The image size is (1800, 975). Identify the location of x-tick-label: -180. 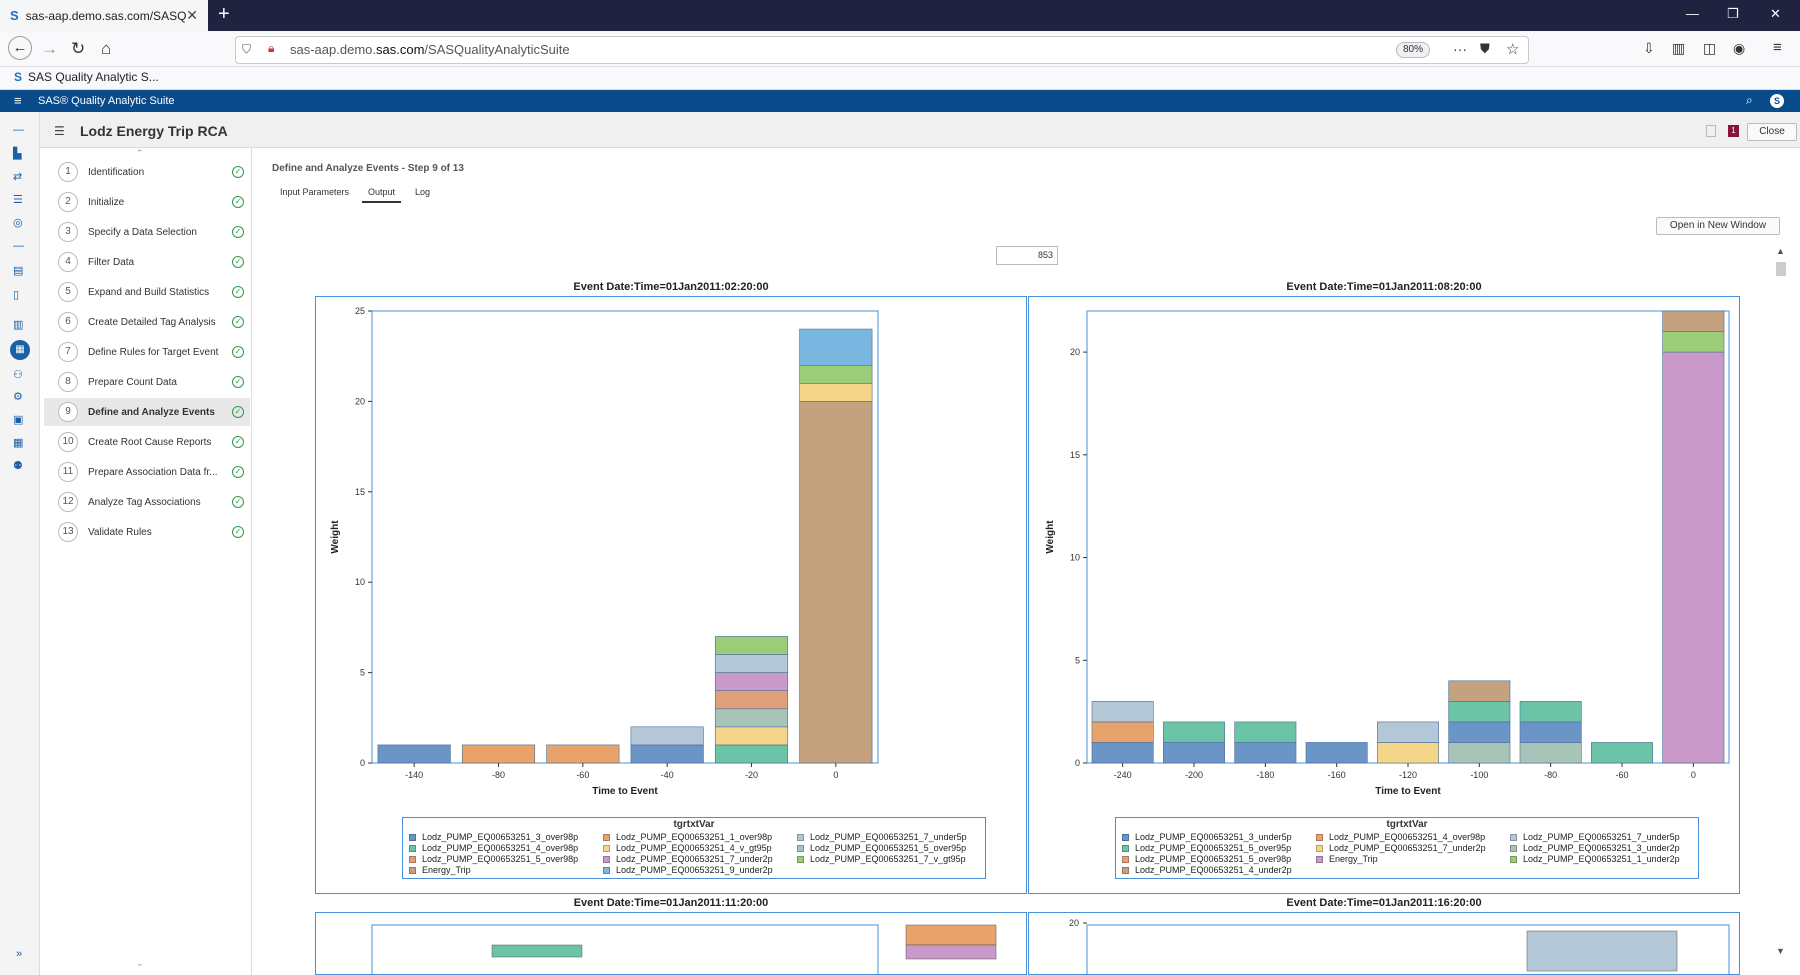
(1265, 775).